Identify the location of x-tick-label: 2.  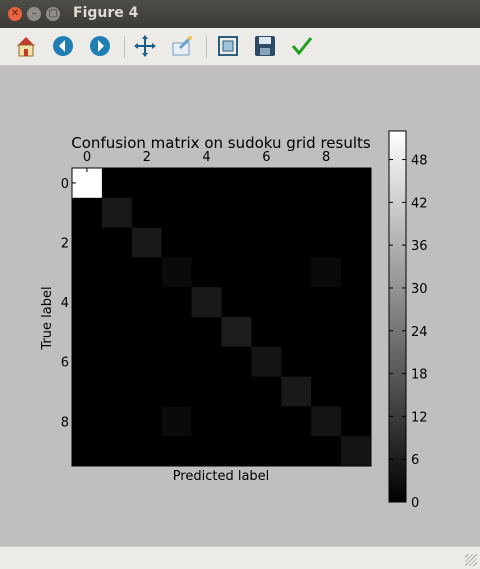
(147, 157).